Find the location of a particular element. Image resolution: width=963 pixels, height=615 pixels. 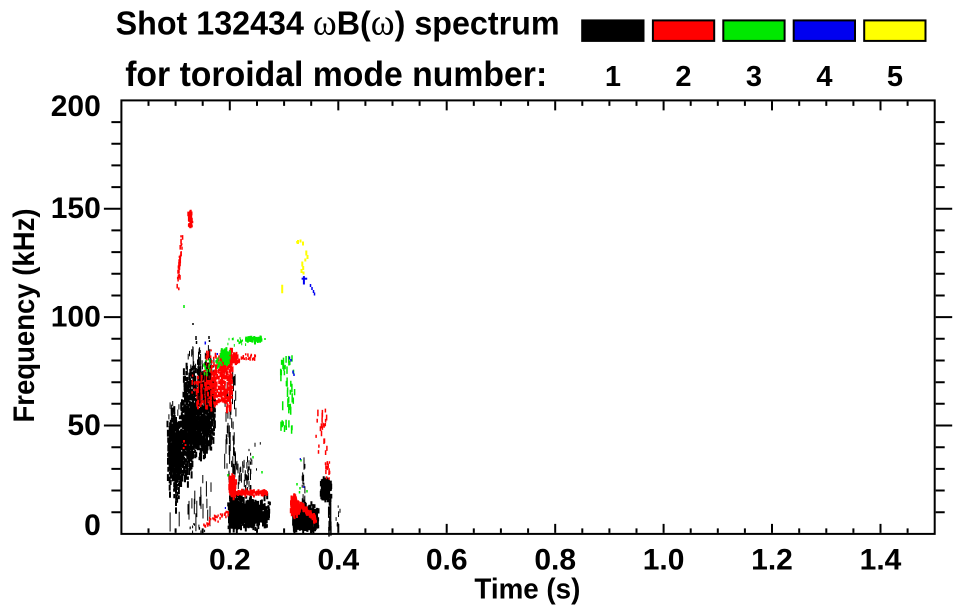

svg-text: 5 is located at coordinates (895, 77).